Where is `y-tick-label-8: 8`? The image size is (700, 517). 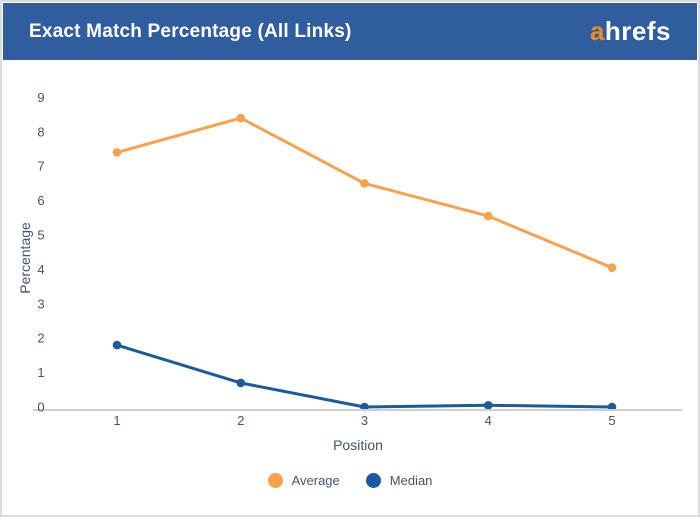 y-tick-label-8: 8 is located at coordinates (40, 131).